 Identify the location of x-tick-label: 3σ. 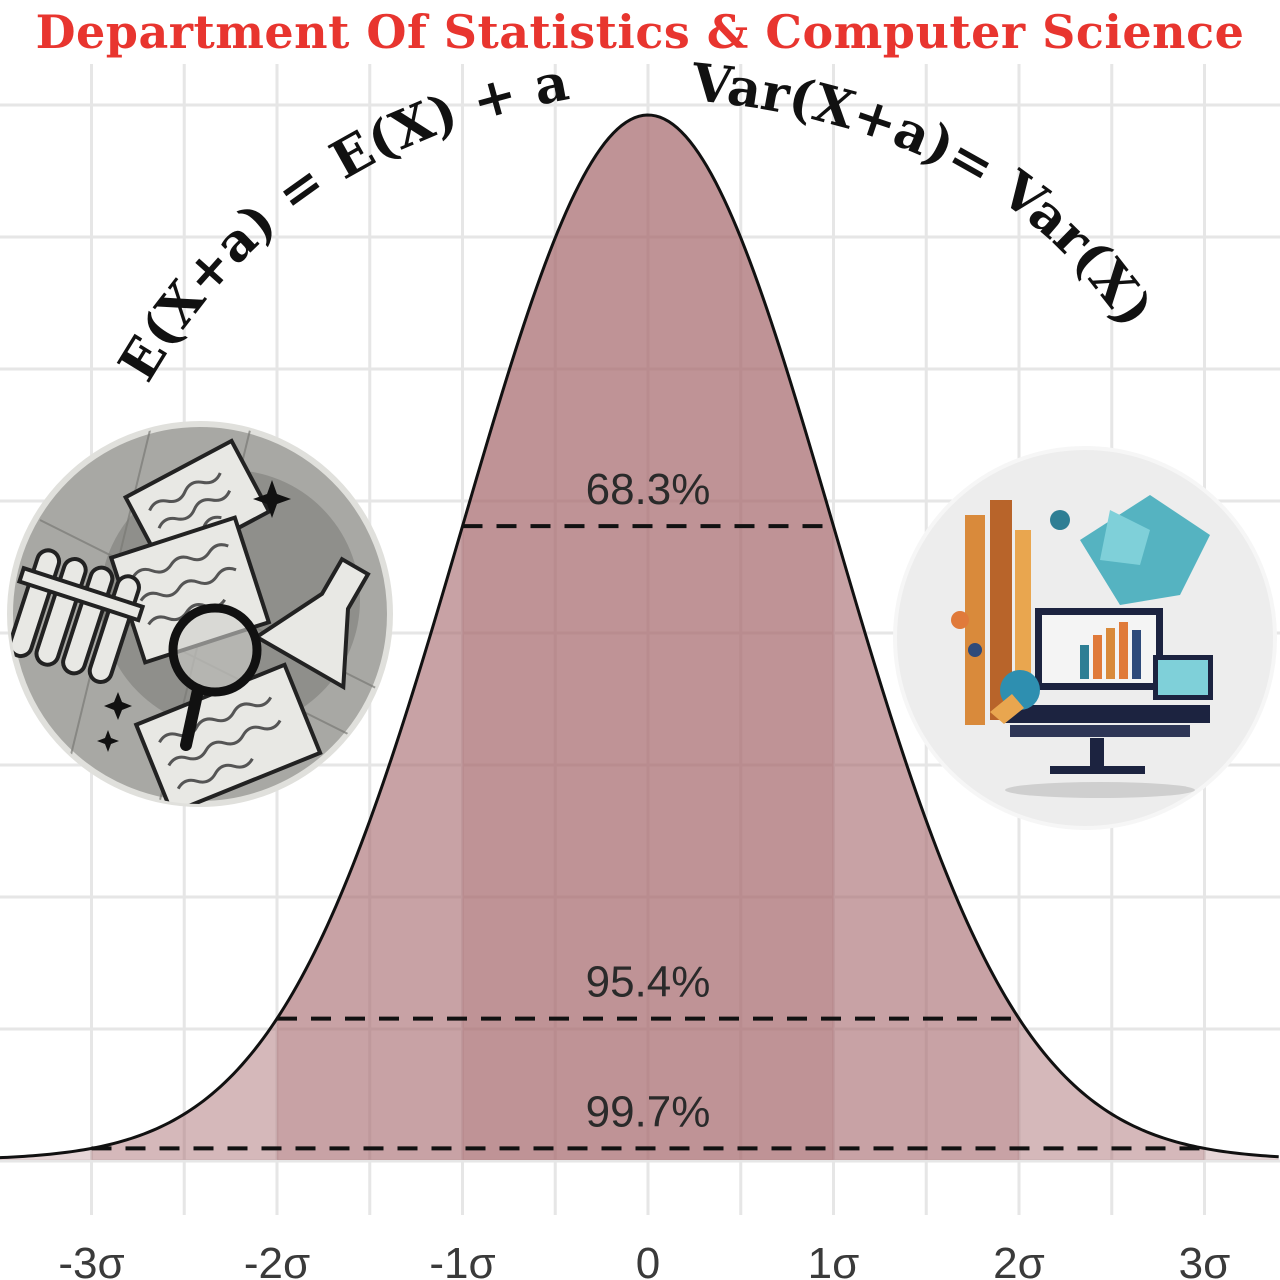
(1205, 1259).